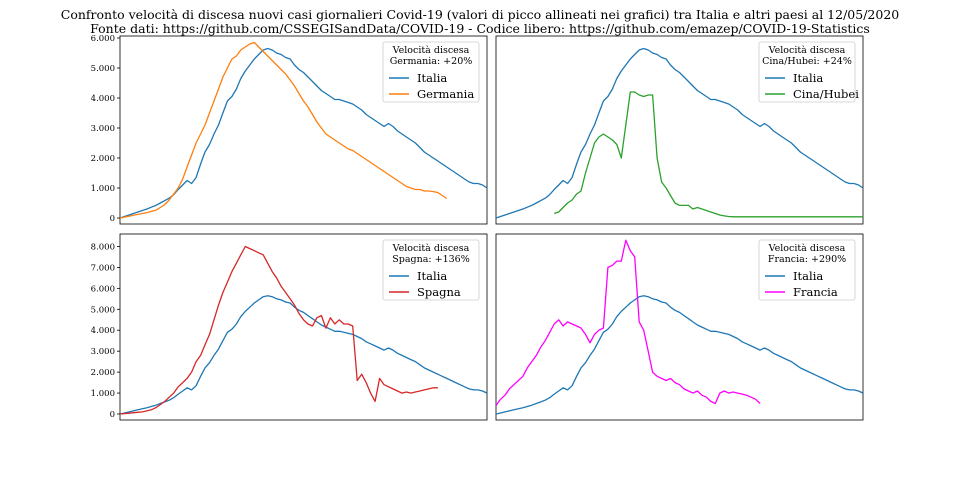 This screenshot has width=960, height=480. What do you see at coordinates (815, 292) in the screenshot?
I see `legend-entry: Francia` at bounding box center [815, 292].